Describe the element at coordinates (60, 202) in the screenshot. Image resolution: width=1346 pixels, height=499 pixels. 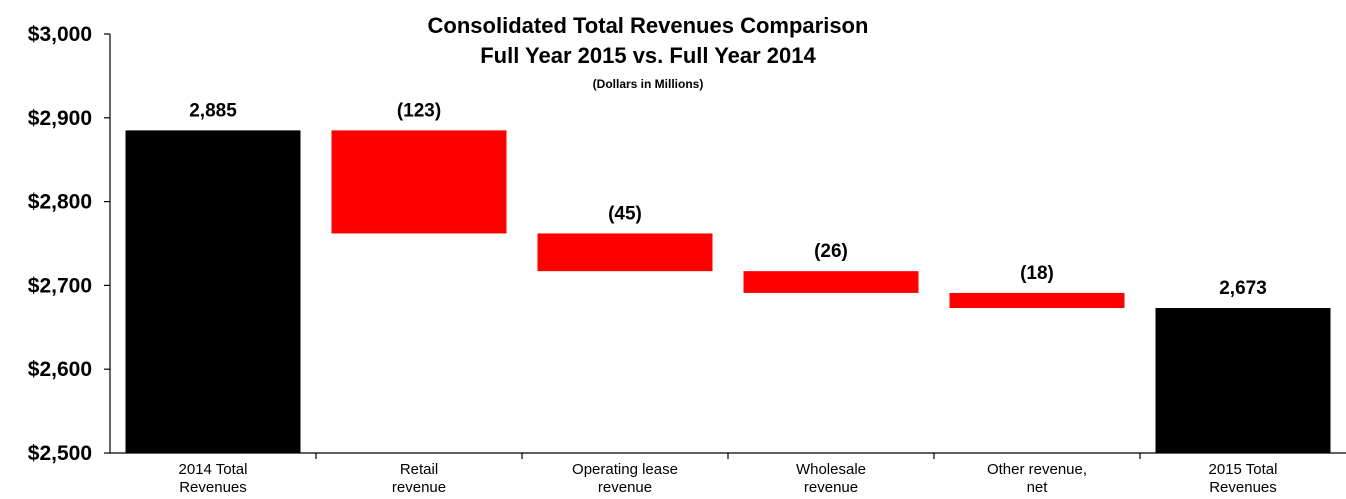
I see `y-tick-label: $2,800` at that location.